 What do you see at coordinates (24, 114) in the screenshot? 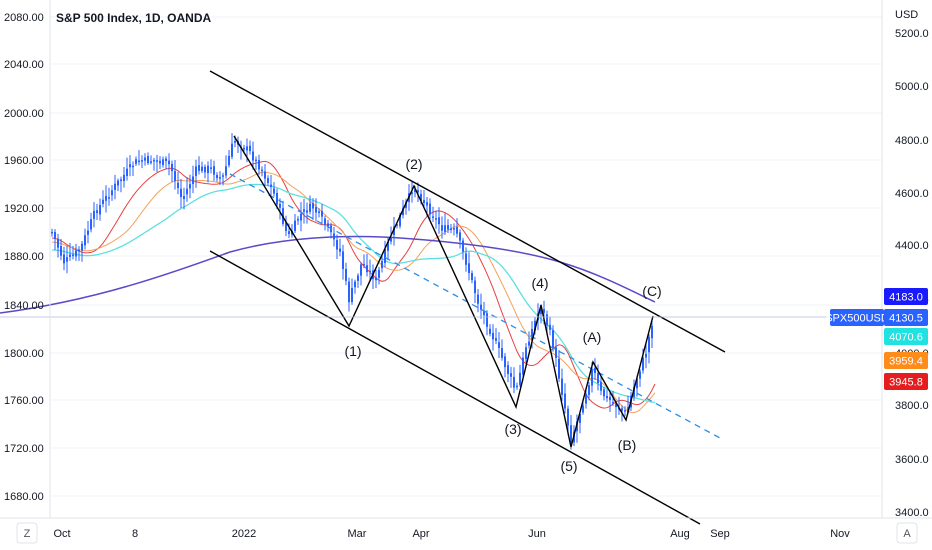
I see `left-axis-tick: 2000.00` at bounding box center [24, 114].